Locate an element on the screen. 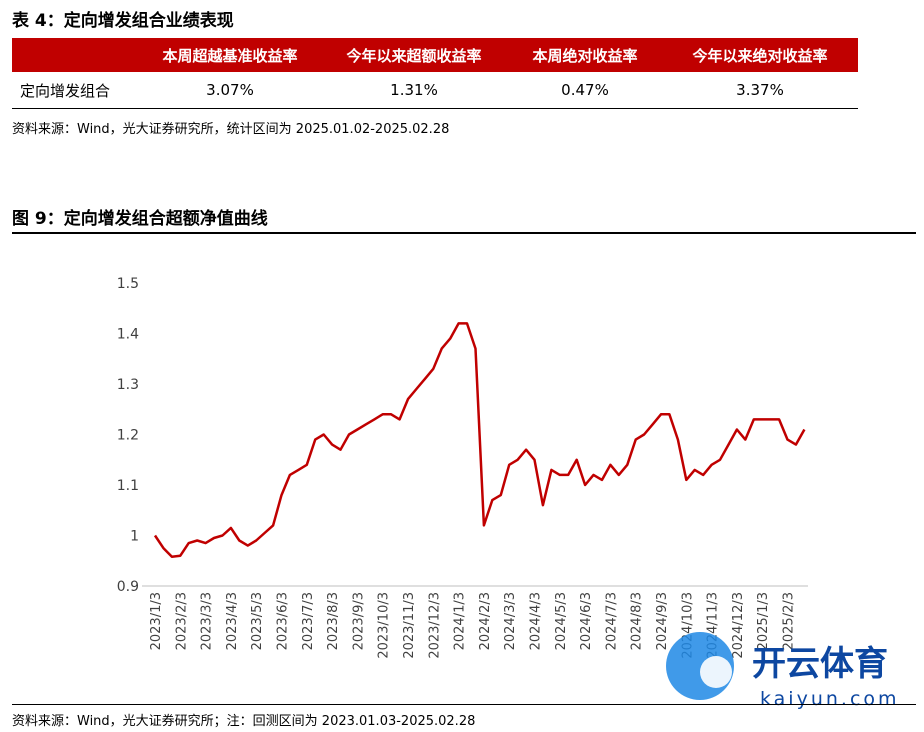 The image size is (924, 732). watermark: 开云体育 kaiyun.com is located at coordinates (783, 671).